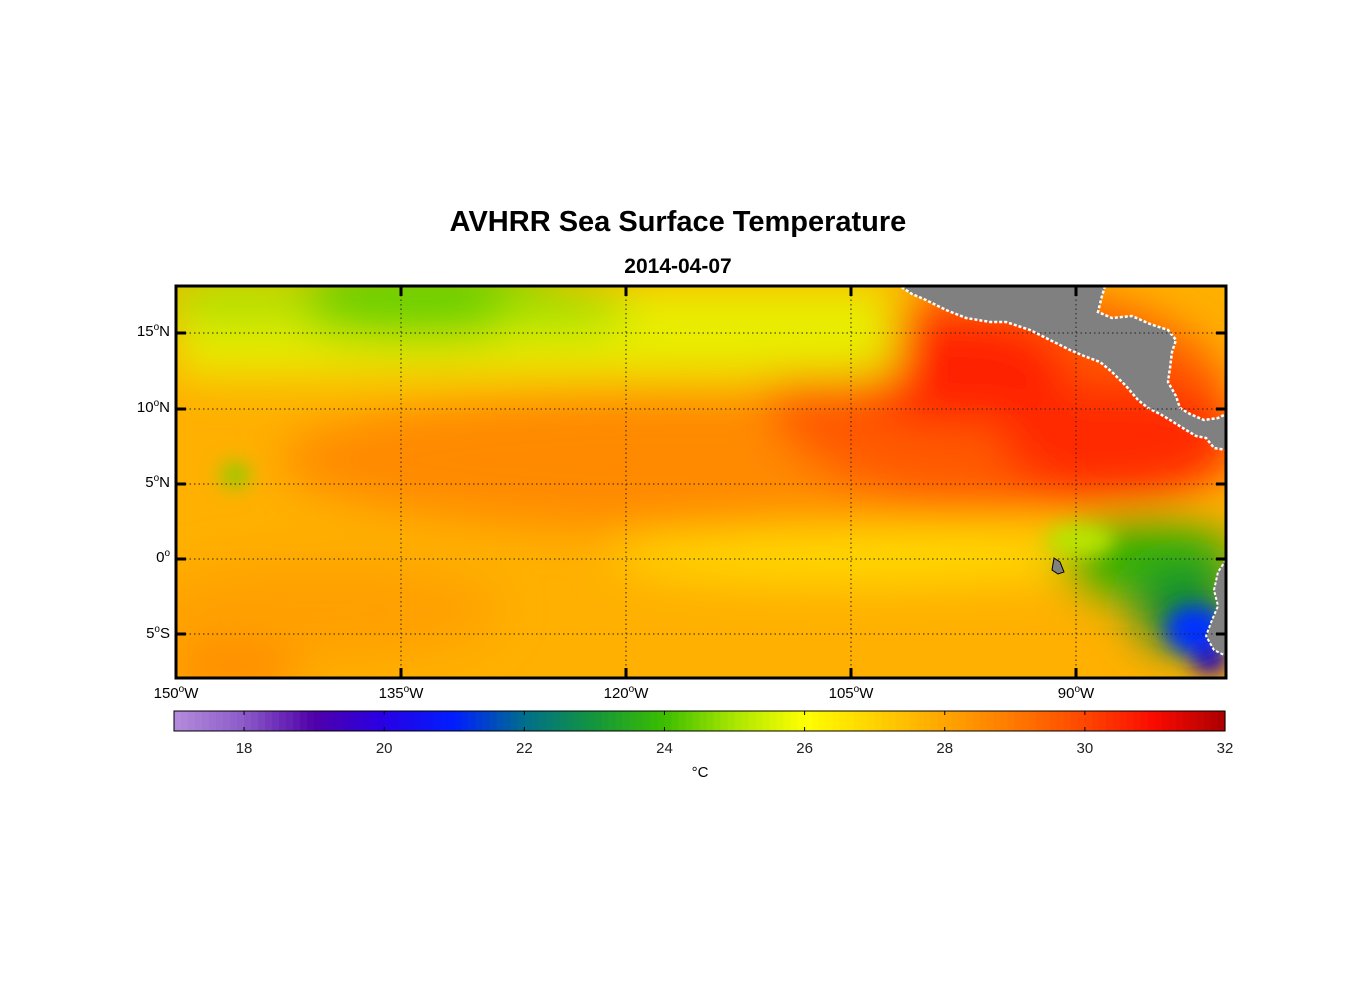  Describe the element at coordinates (153, 331) in the screenshot. I see `lat-tick-label: 15oN` at that location.